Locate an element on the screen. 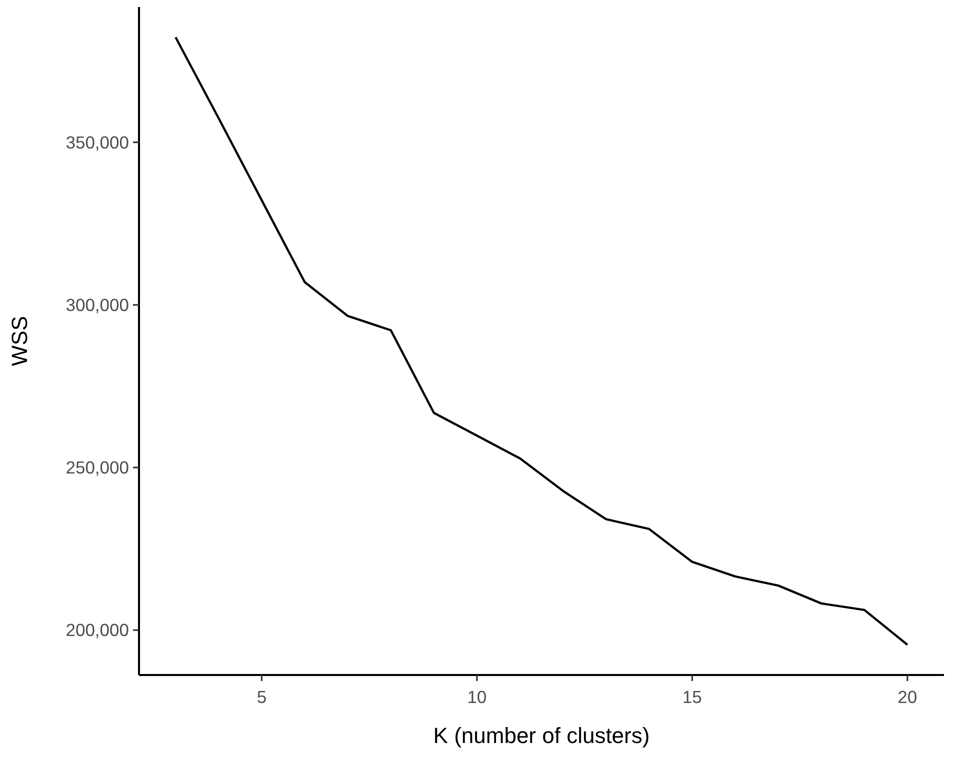  x-tick-label: 5 is located at coordinates (261, 697).